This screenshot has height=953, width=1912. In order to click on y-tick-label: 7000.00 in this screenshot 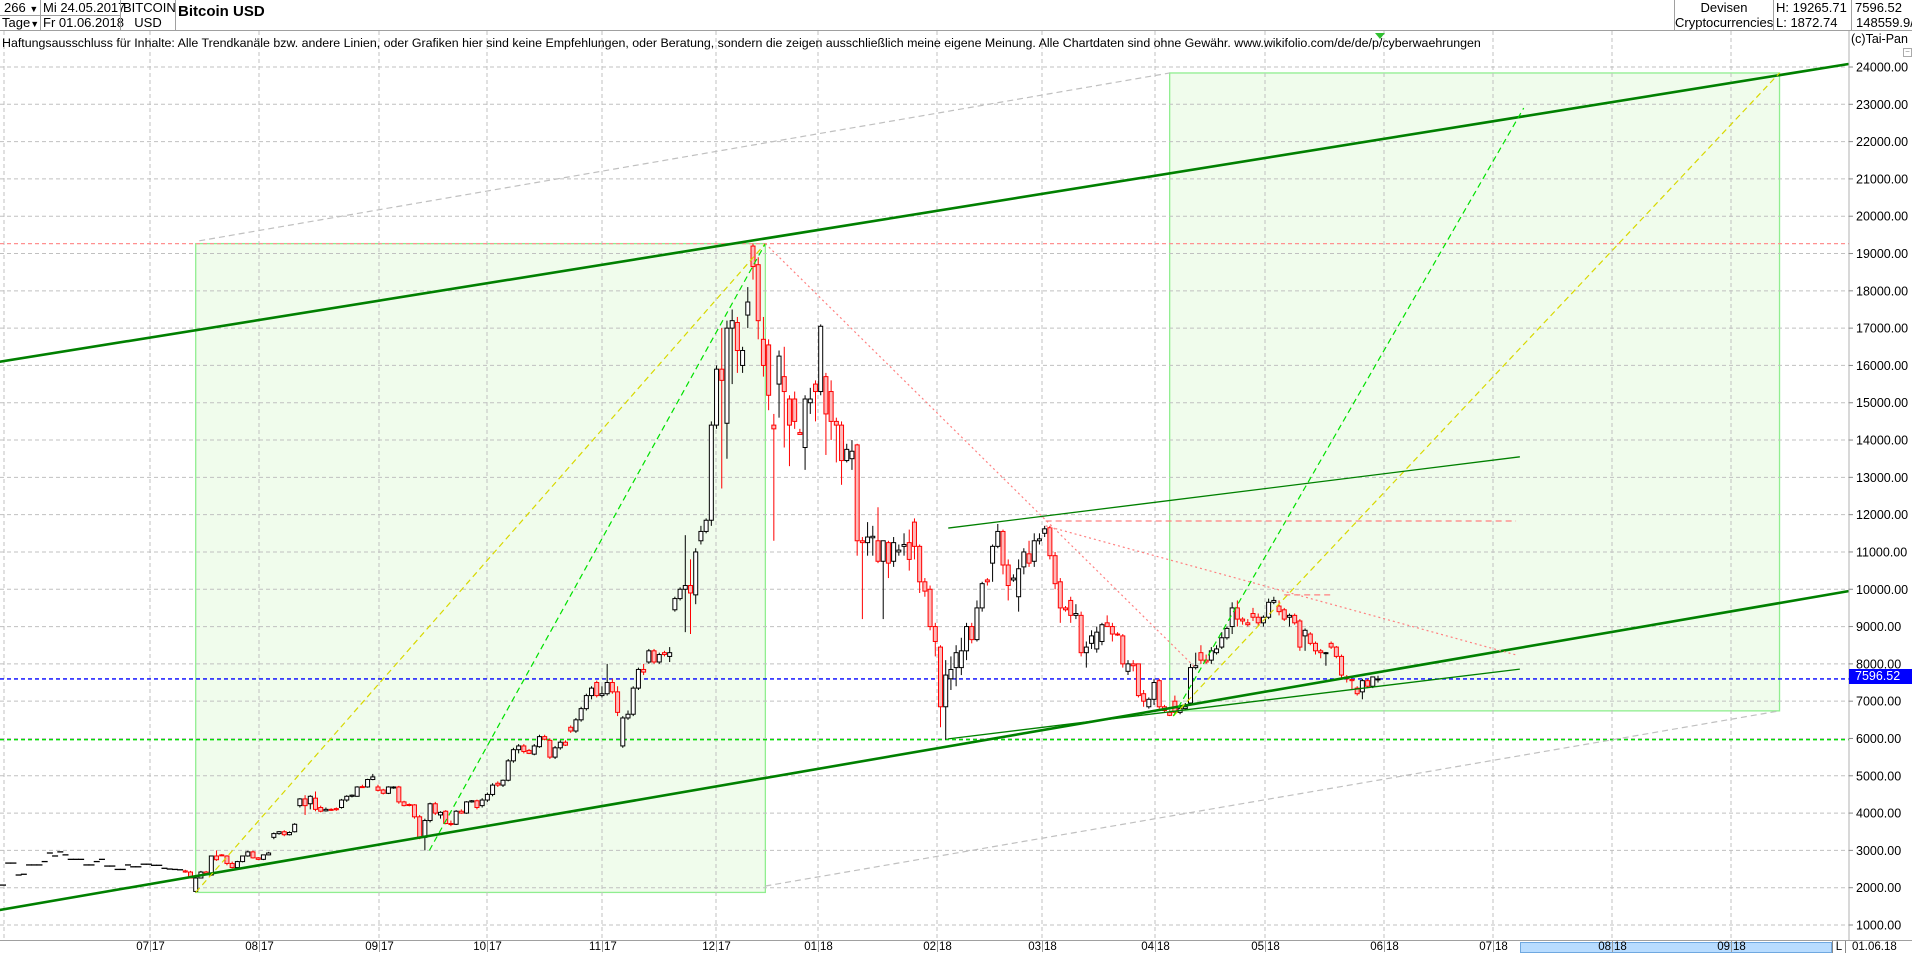, I will do `click(1878, 702)`.